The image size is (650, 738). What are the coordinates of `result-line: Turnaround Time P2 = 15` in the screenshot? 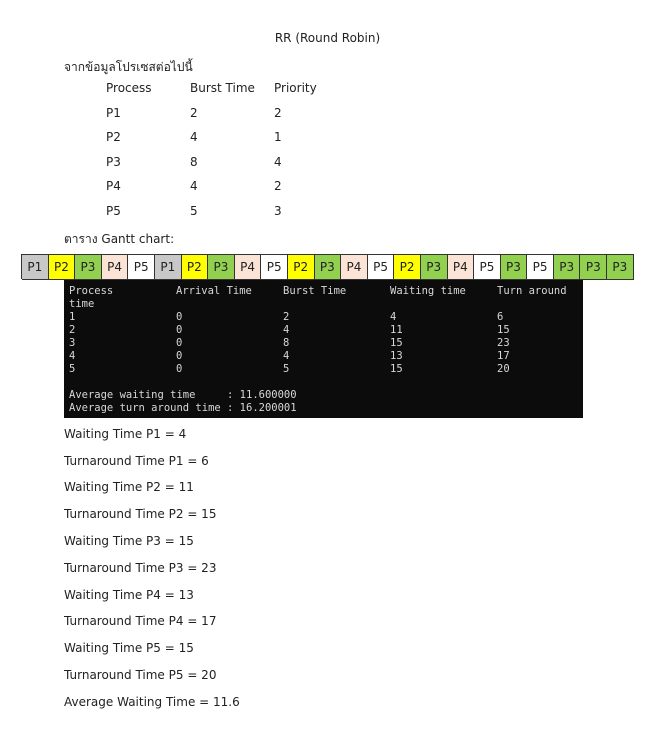 It's located at (140, 514).